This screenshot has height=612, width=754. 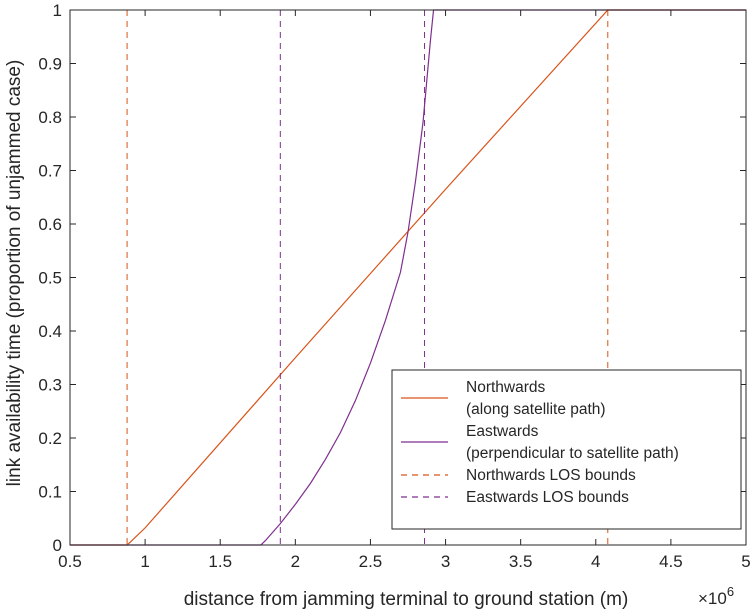 I want to click on x-tick-label: 5, so click(x=745, y=561).